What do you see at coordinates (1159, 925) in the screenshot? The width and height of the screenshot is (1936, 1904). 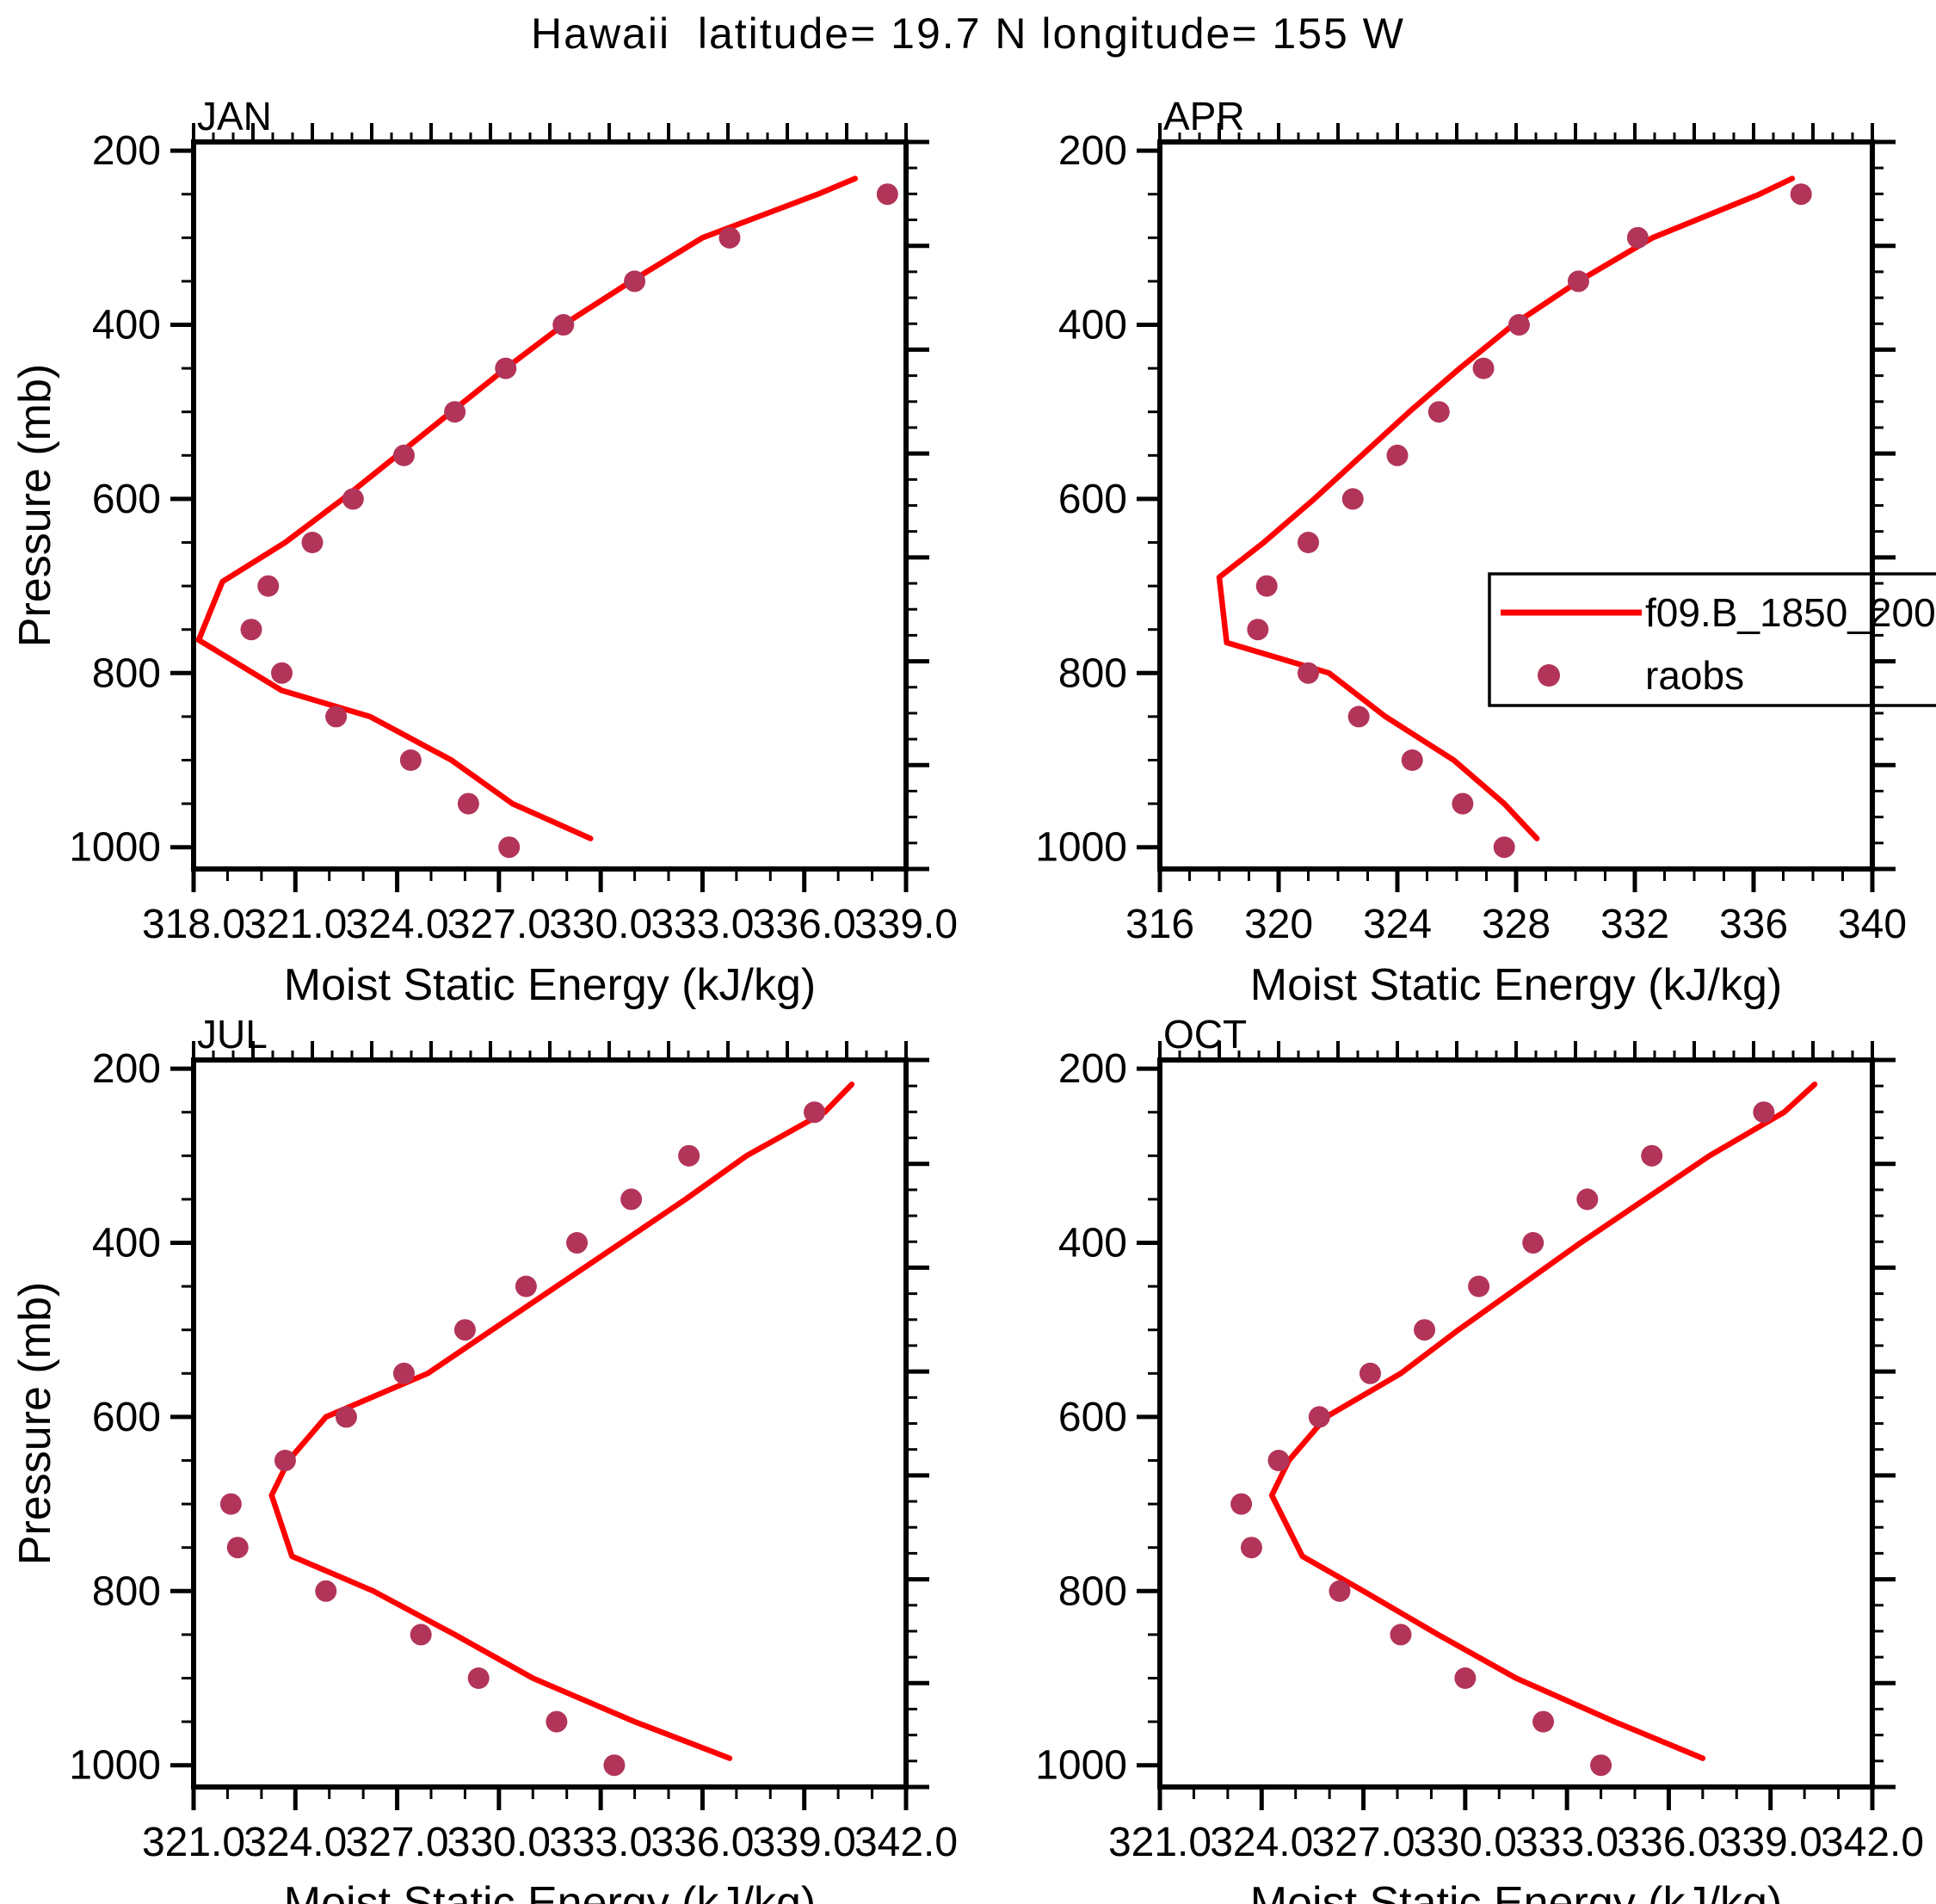 I see `x-tick-label: 316` at bounding box center [1159, 925].